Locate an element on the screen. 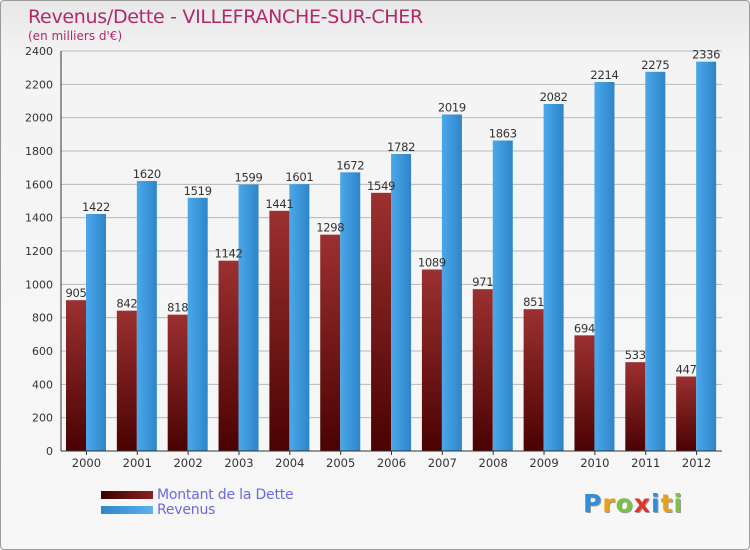  proxiti-logo: Proxiti is located at coordinates (633, 503).